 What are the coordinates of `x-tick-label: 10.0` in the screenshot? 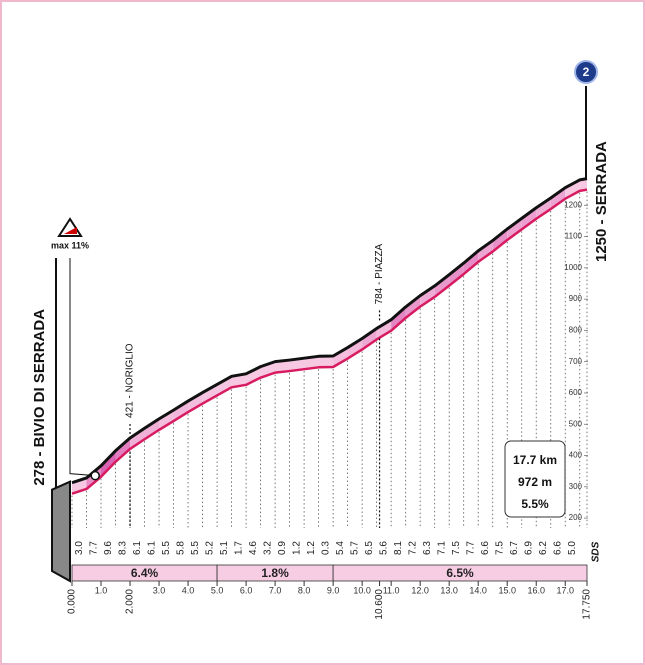 It's located at (362, 590).